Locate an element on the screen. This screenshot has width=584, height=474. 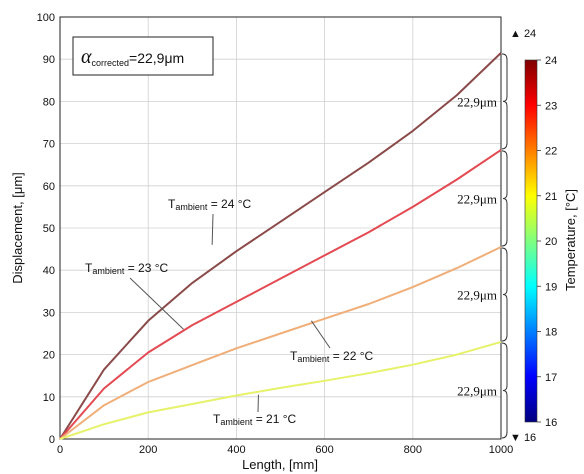
x-tick-label: 600 is located at coordinates (324, 450).